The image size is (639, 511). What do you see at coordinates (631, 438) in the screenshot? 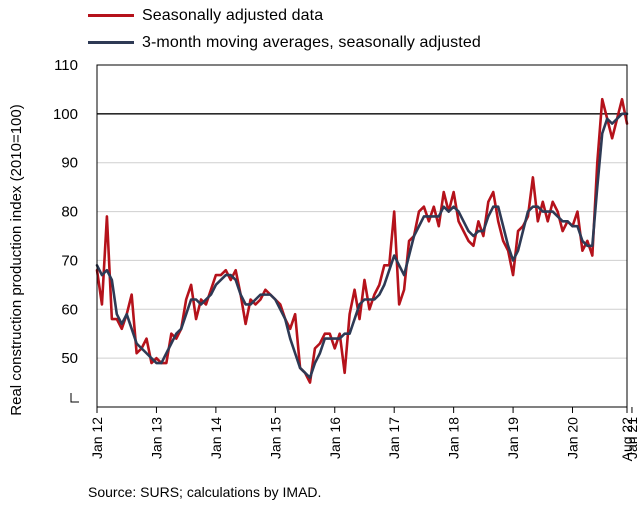
I see `x-tick-label: Jan 21` at bounding box center [631, 438].